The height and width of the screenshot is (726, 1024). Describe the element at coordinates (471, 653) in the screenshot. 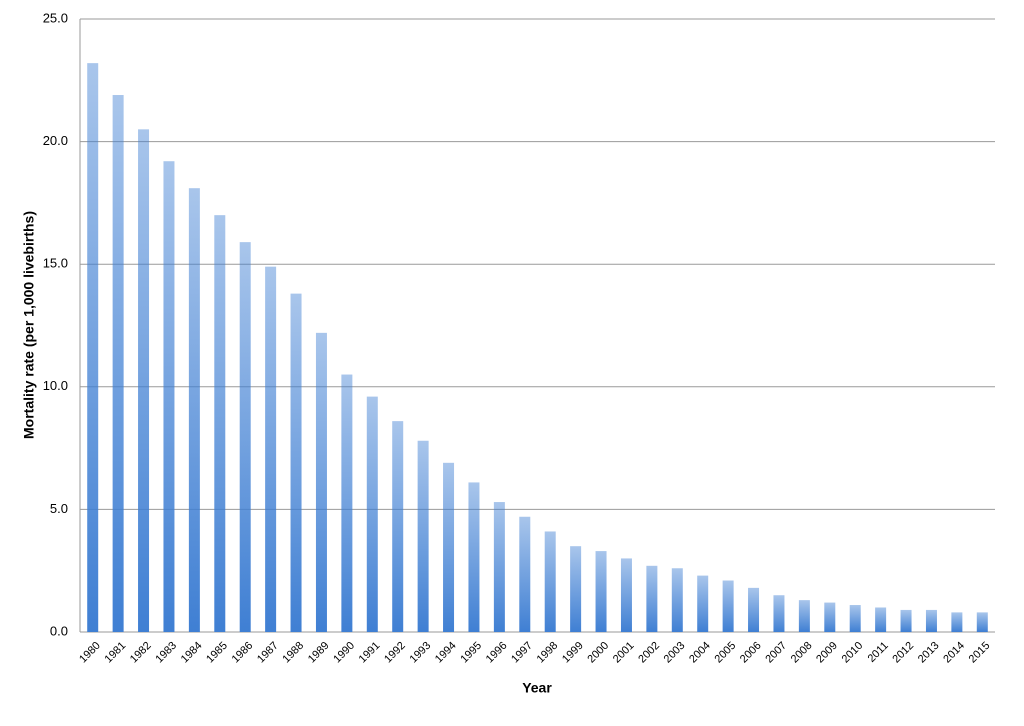

I see `x-tick-label: 1995` at that location.